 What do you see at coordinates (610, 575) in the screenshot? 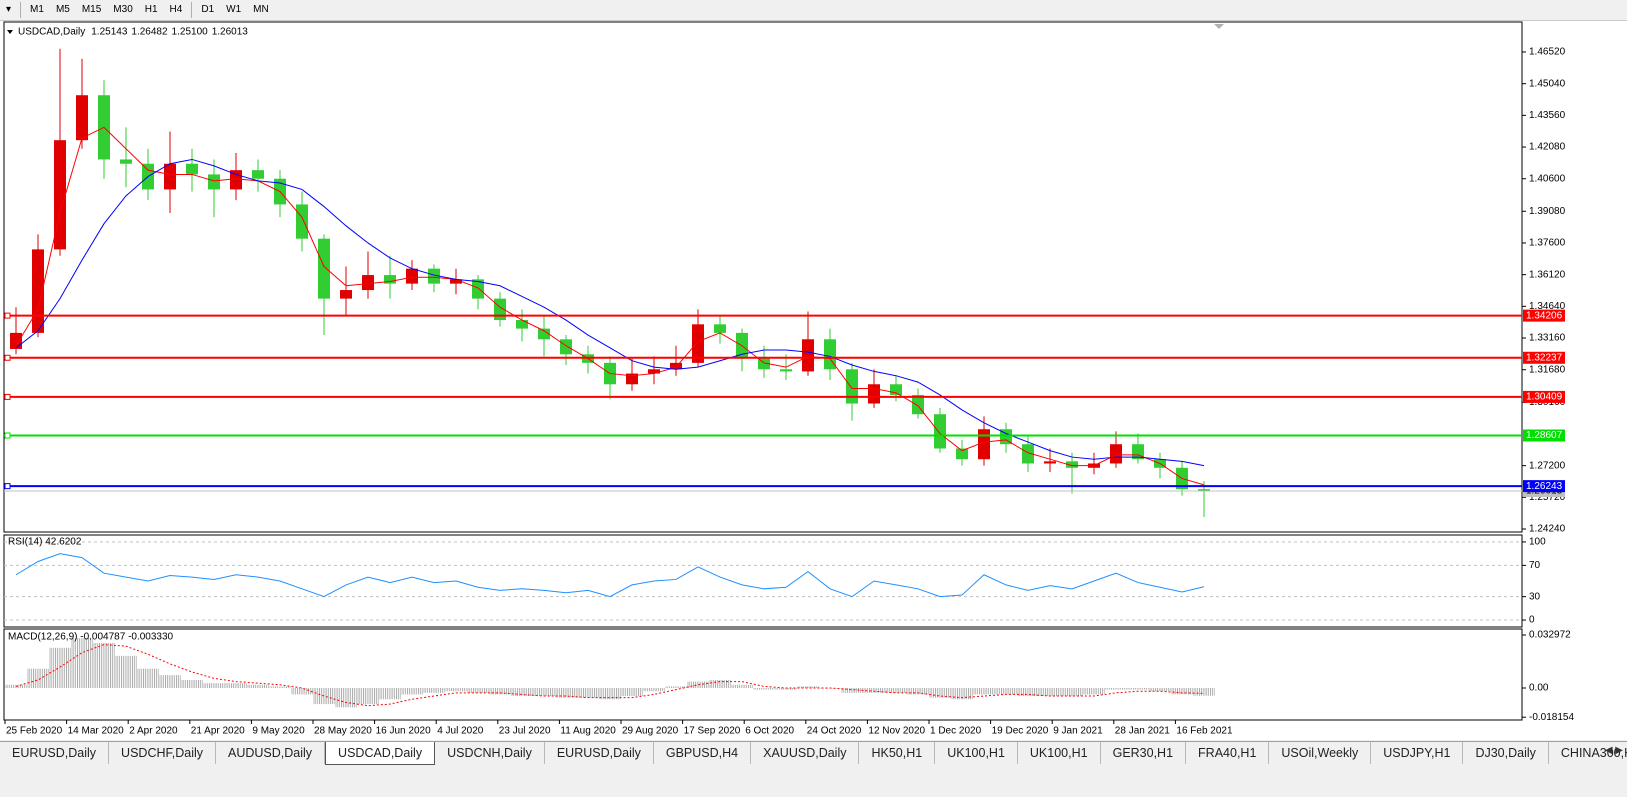
I see `rsi-line` at bounding box center [610, 575].